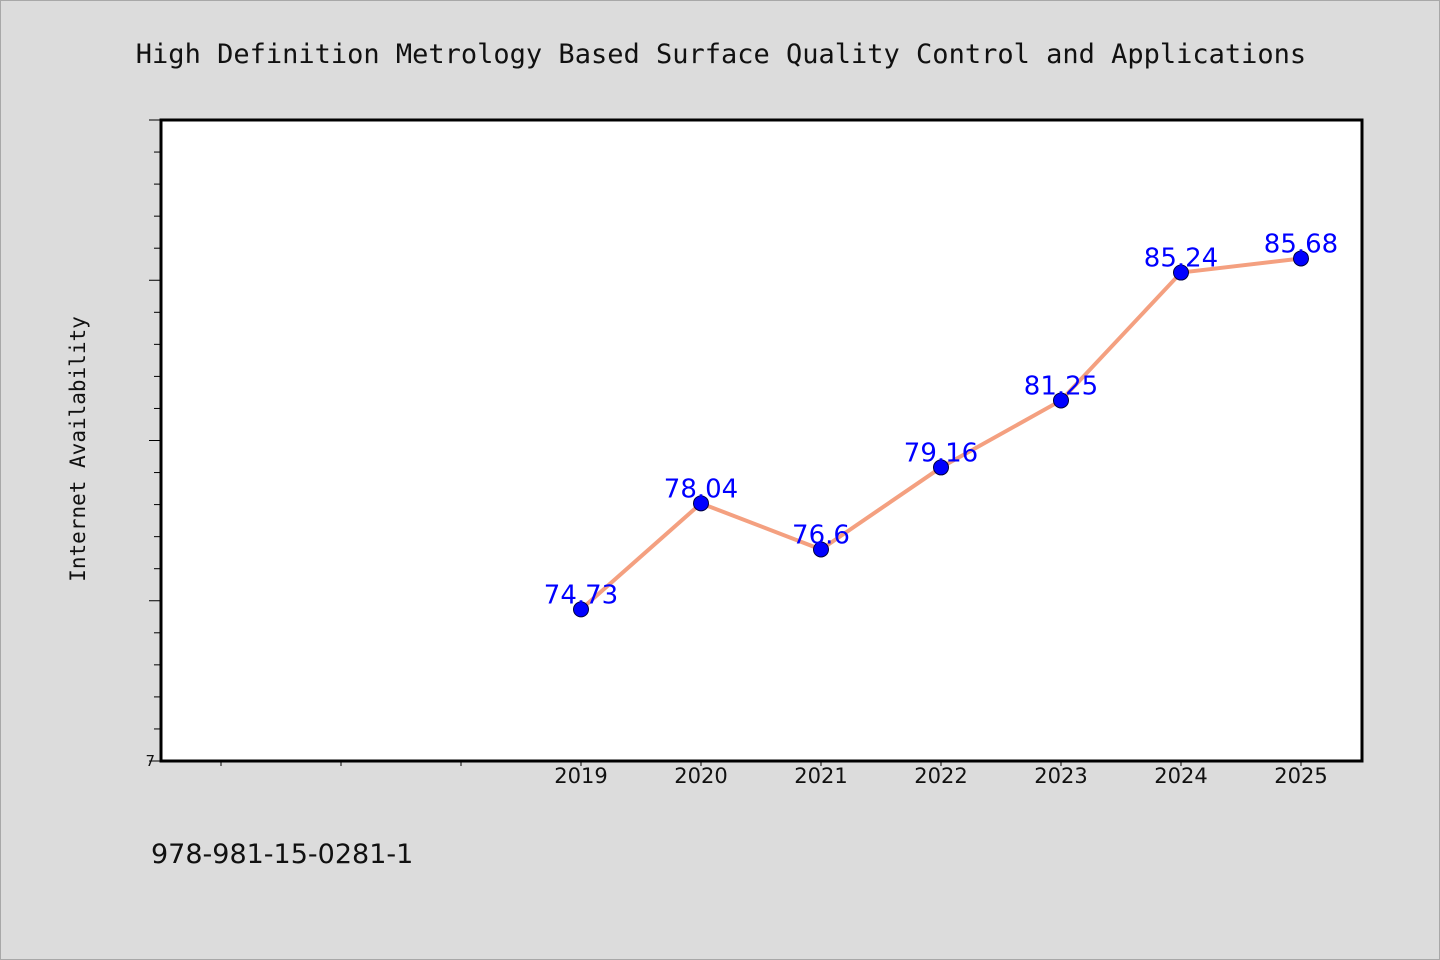 Image resolution: width=1440 pixels, height=960 pixels. I want to click on data-label: 85.24, so click(1181, 259).